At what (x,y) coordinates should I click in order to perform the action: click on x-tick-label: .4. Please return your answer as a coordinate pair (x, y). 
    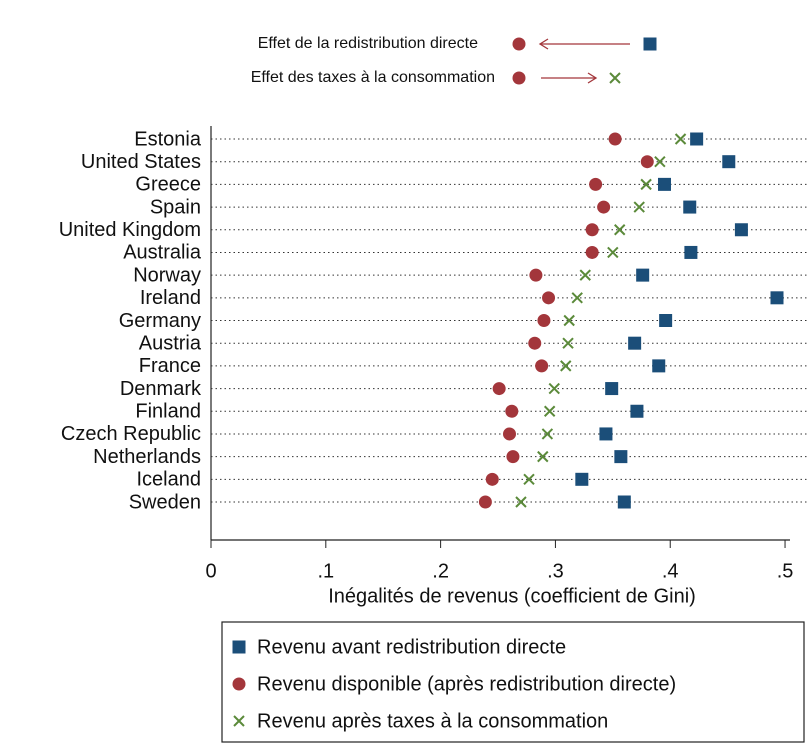
    Looking at the image, I should click on (670, 571).